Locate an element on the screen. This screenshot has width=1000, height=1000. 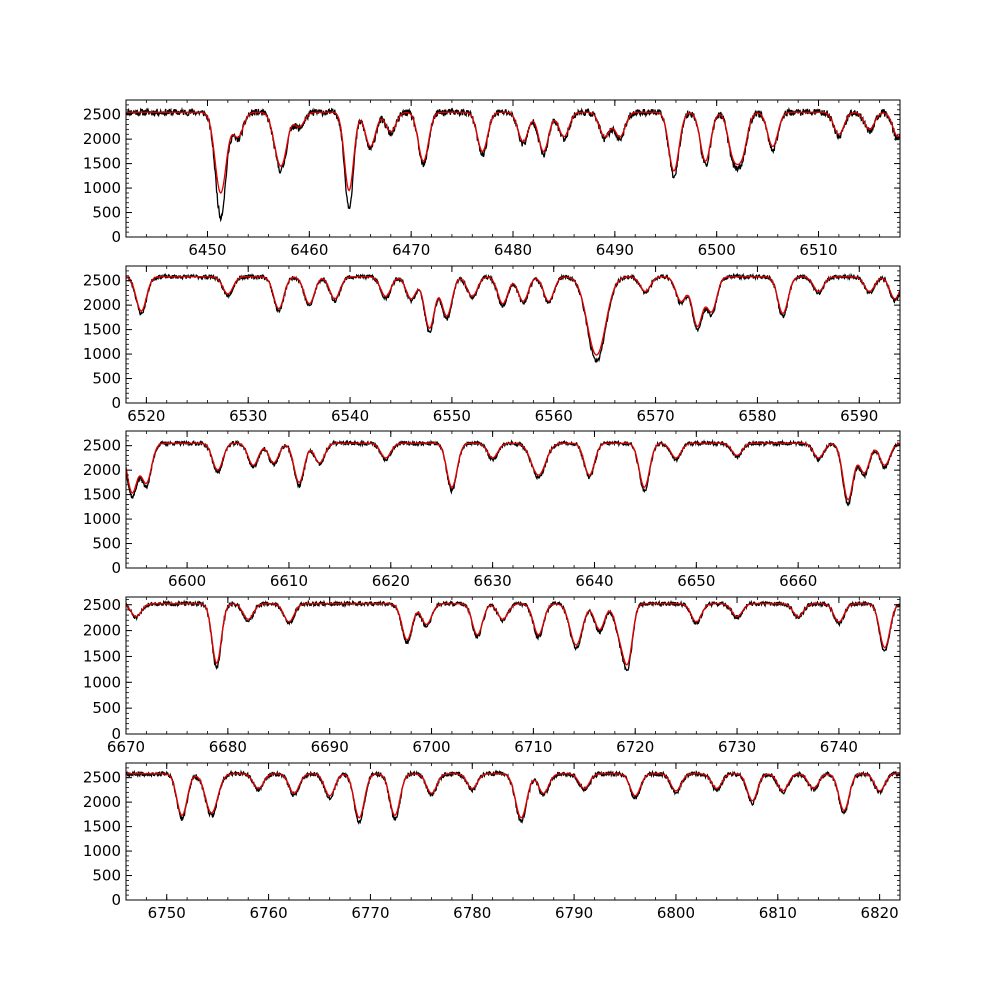
x-tick-label: 6610 is located at coordinates (289, 581).